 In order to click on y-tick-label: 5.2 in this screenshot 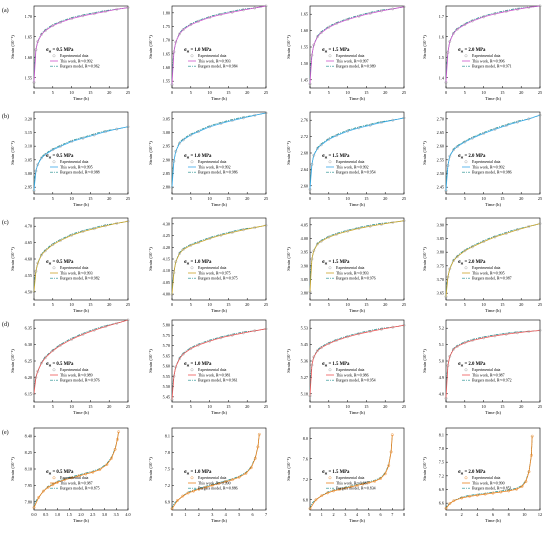, I will do `click(441, 328)`.